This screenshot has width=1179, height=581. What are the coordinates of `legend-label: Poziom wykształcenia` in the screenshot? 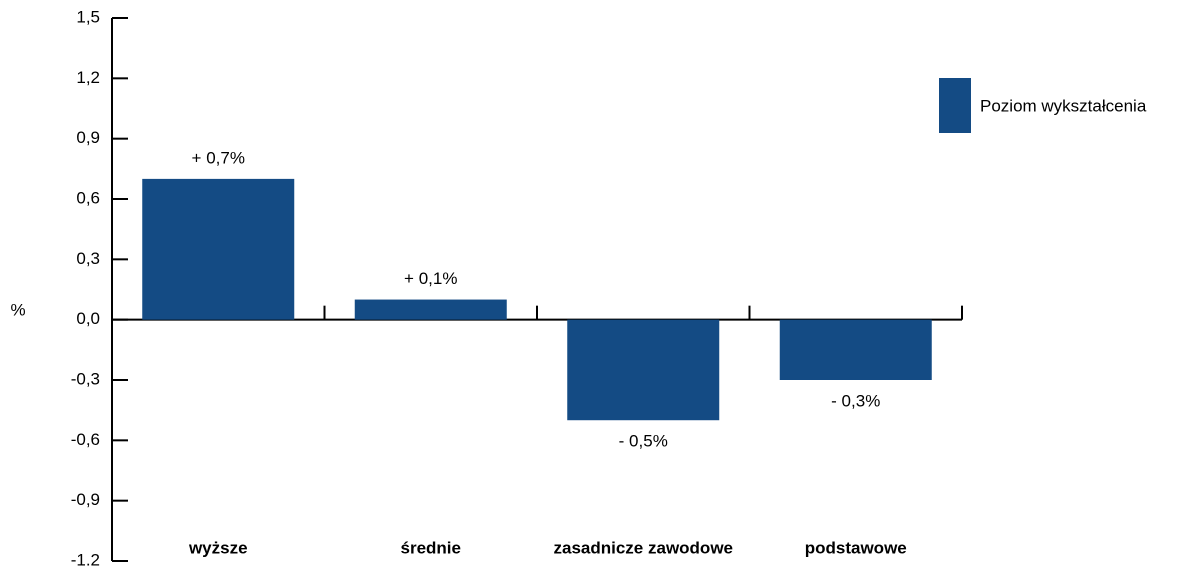 It's located at (1063, 105).